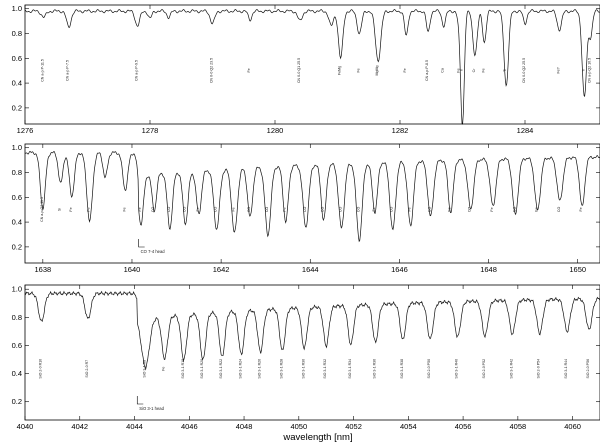 The height and width of the screenshot is (444, 600). What do you see at coordinates (87, 369) in the screenshot?
I see `line-id-label: SiO 2-0 R7` at bounding box center [87, 369].